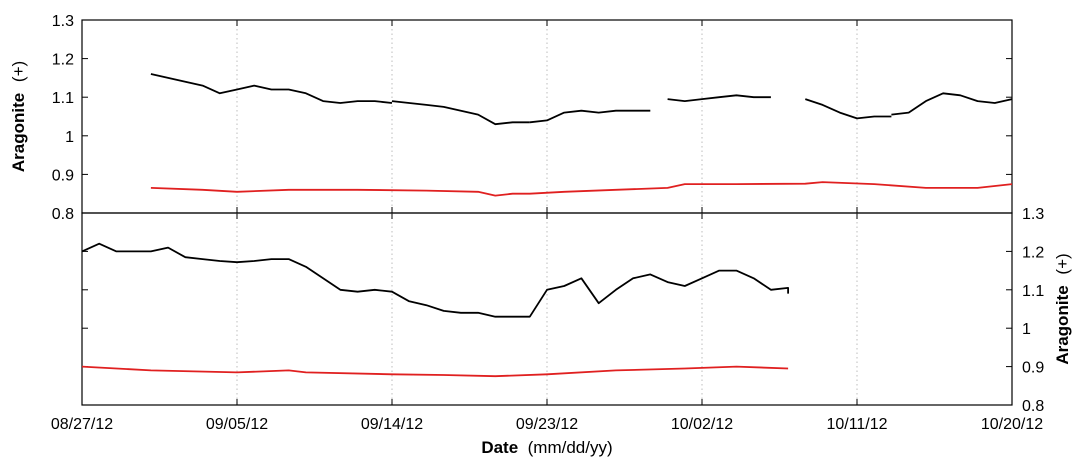  What do you see at coordinates (1062, 263) in the screenshot?
I see `bottom-y-axis-label-unit: (+)` at bounding box center [1062, 263].